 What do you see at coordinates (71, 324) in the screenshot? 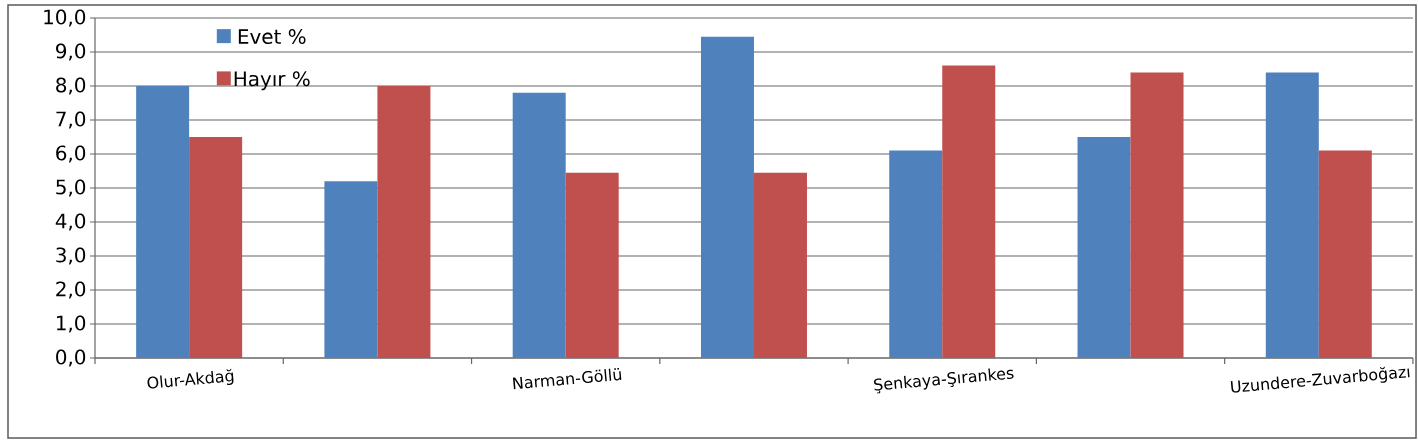
I see `y-tick-label: 1,0` at bounding box center [71, 324].